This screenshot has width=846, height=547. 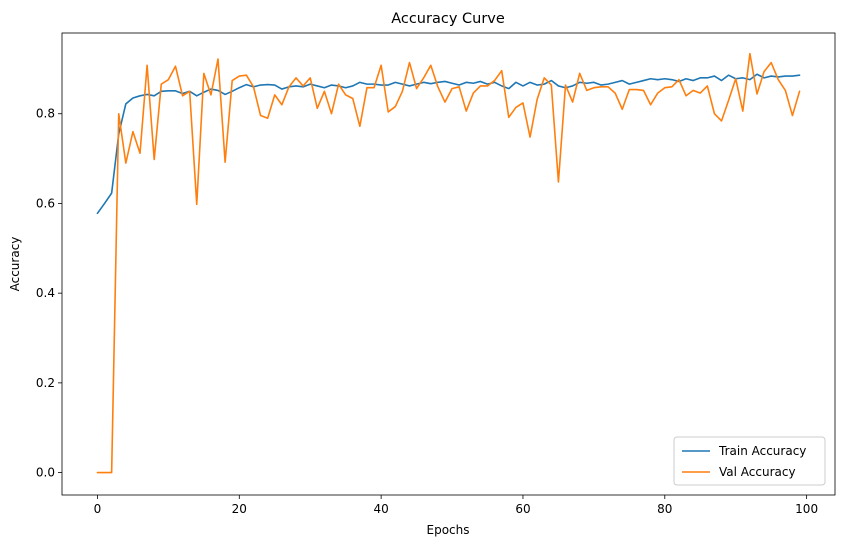 I want to click on x-axis-label: Epochs, so click(x=448, y=530).